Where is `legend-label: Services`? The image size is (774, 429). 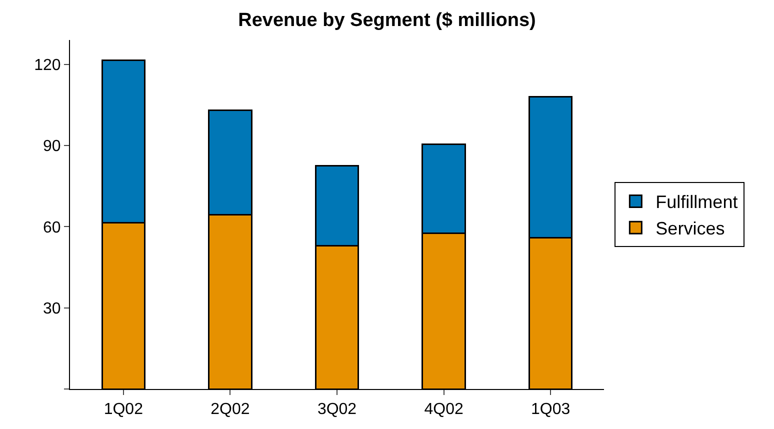
legend-label: Services is located at coordinates (690, 228).